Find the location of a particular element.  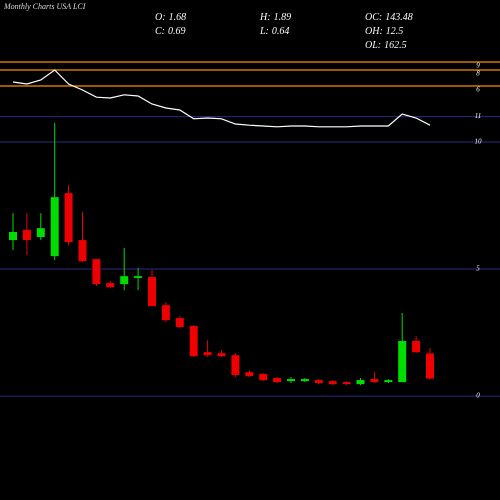

y2-tick-label: 9 is located at coordinates (478, 66).